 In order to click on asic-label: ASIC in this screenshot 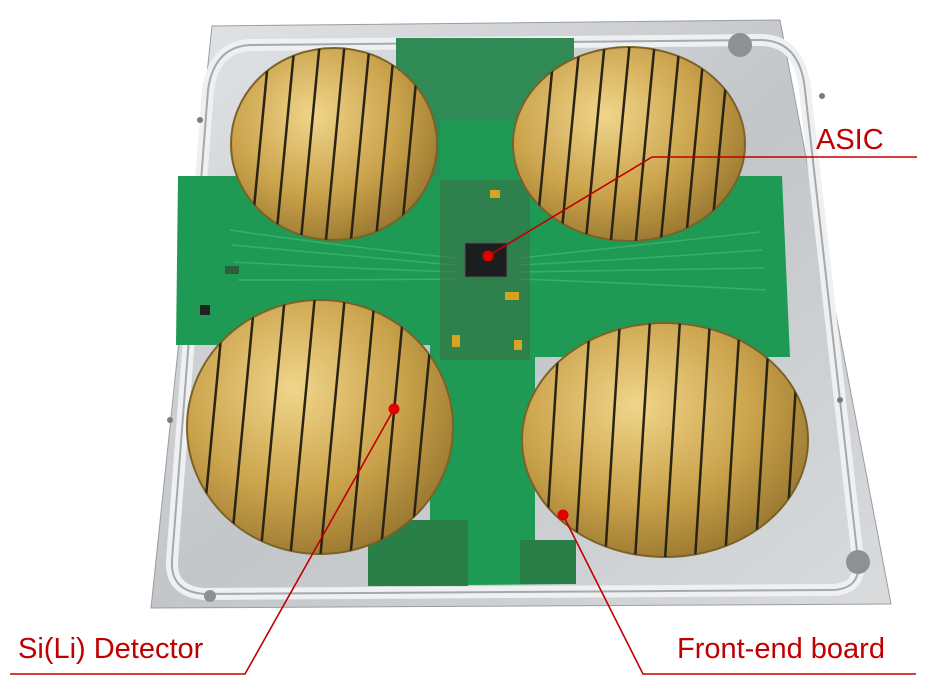, I will do `click(850, 140)`.